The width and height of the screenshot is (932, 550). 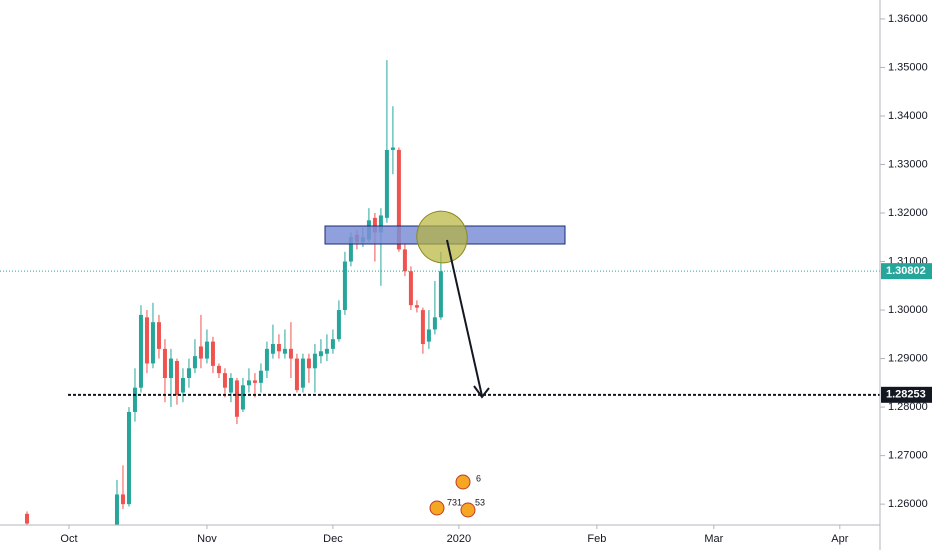 I want to click on x-tick-label: Oct, so click(x=68, y=539).